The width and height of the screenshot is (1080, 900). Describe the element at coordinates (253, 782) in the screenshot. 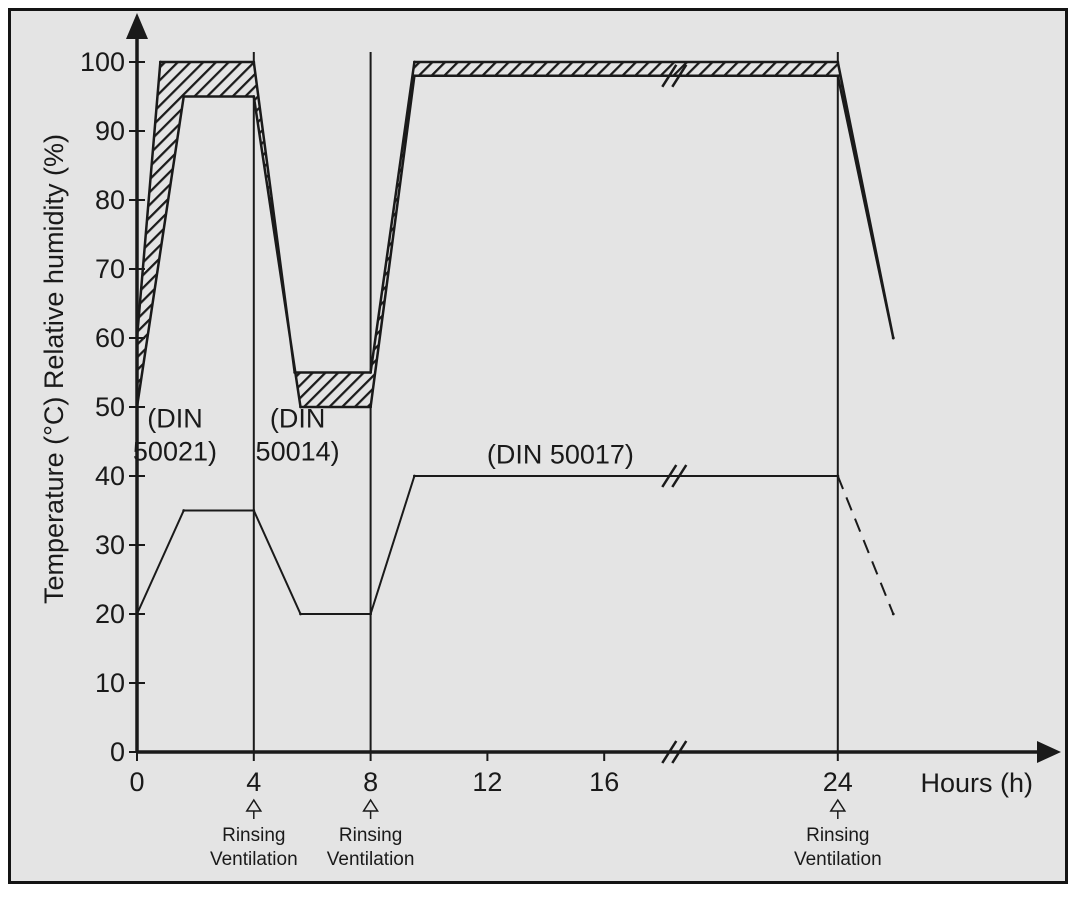

I see `x-tick-label: 4` at that location.